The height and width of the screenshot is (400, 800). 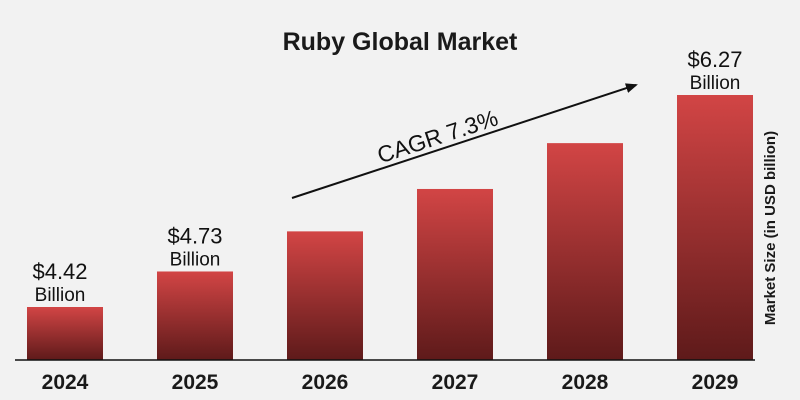 What do you see at coordinates (455, 382) in the screenshot?
I see `x-tick-2027: 2027` at bounding box center [455, 382].